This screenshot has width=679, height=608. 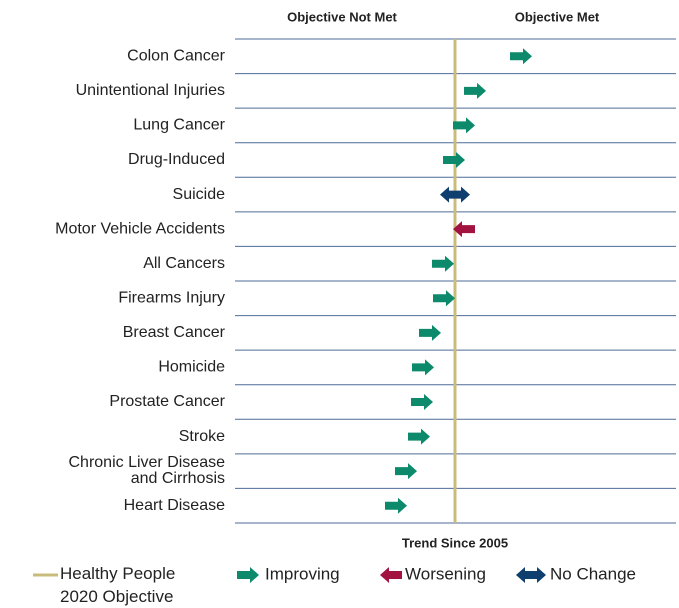 I want to click on row-label: Chronic Liver Disease and Cirrhosis, so click(x=146, y=470).